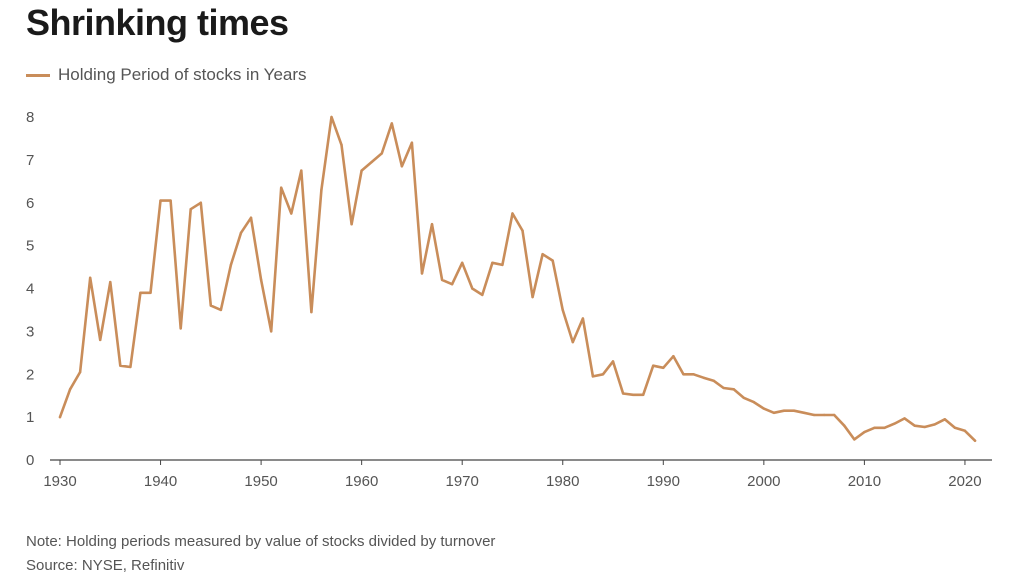 The image size is (1024, 586). Describe the element at coordinates (30, 417) in the screenshot. I see `y-tick-label: 1` at that location.